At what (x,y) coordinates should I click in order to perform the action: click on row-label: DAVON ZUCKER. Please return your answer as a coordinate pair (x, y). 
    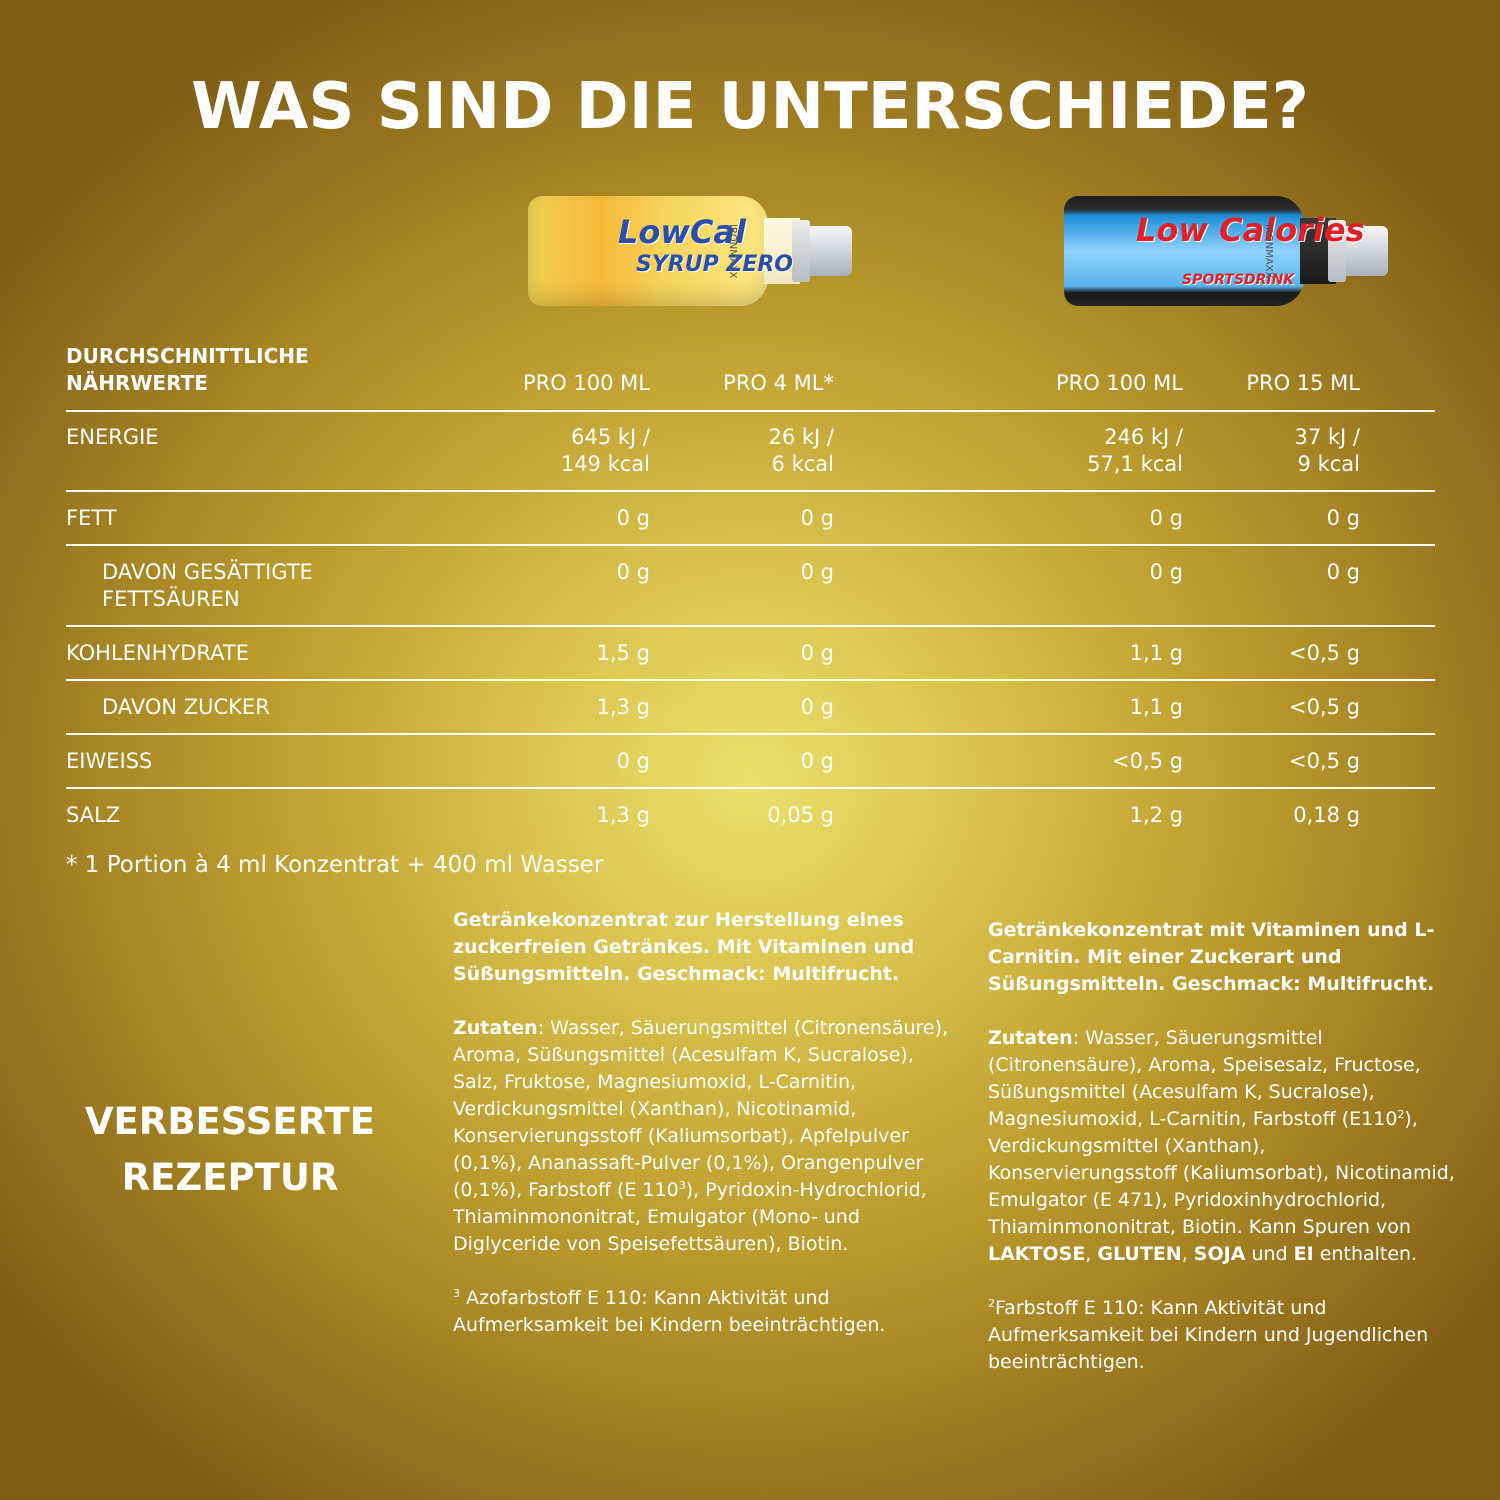
    Looking at the image, I should click on (186, 707).